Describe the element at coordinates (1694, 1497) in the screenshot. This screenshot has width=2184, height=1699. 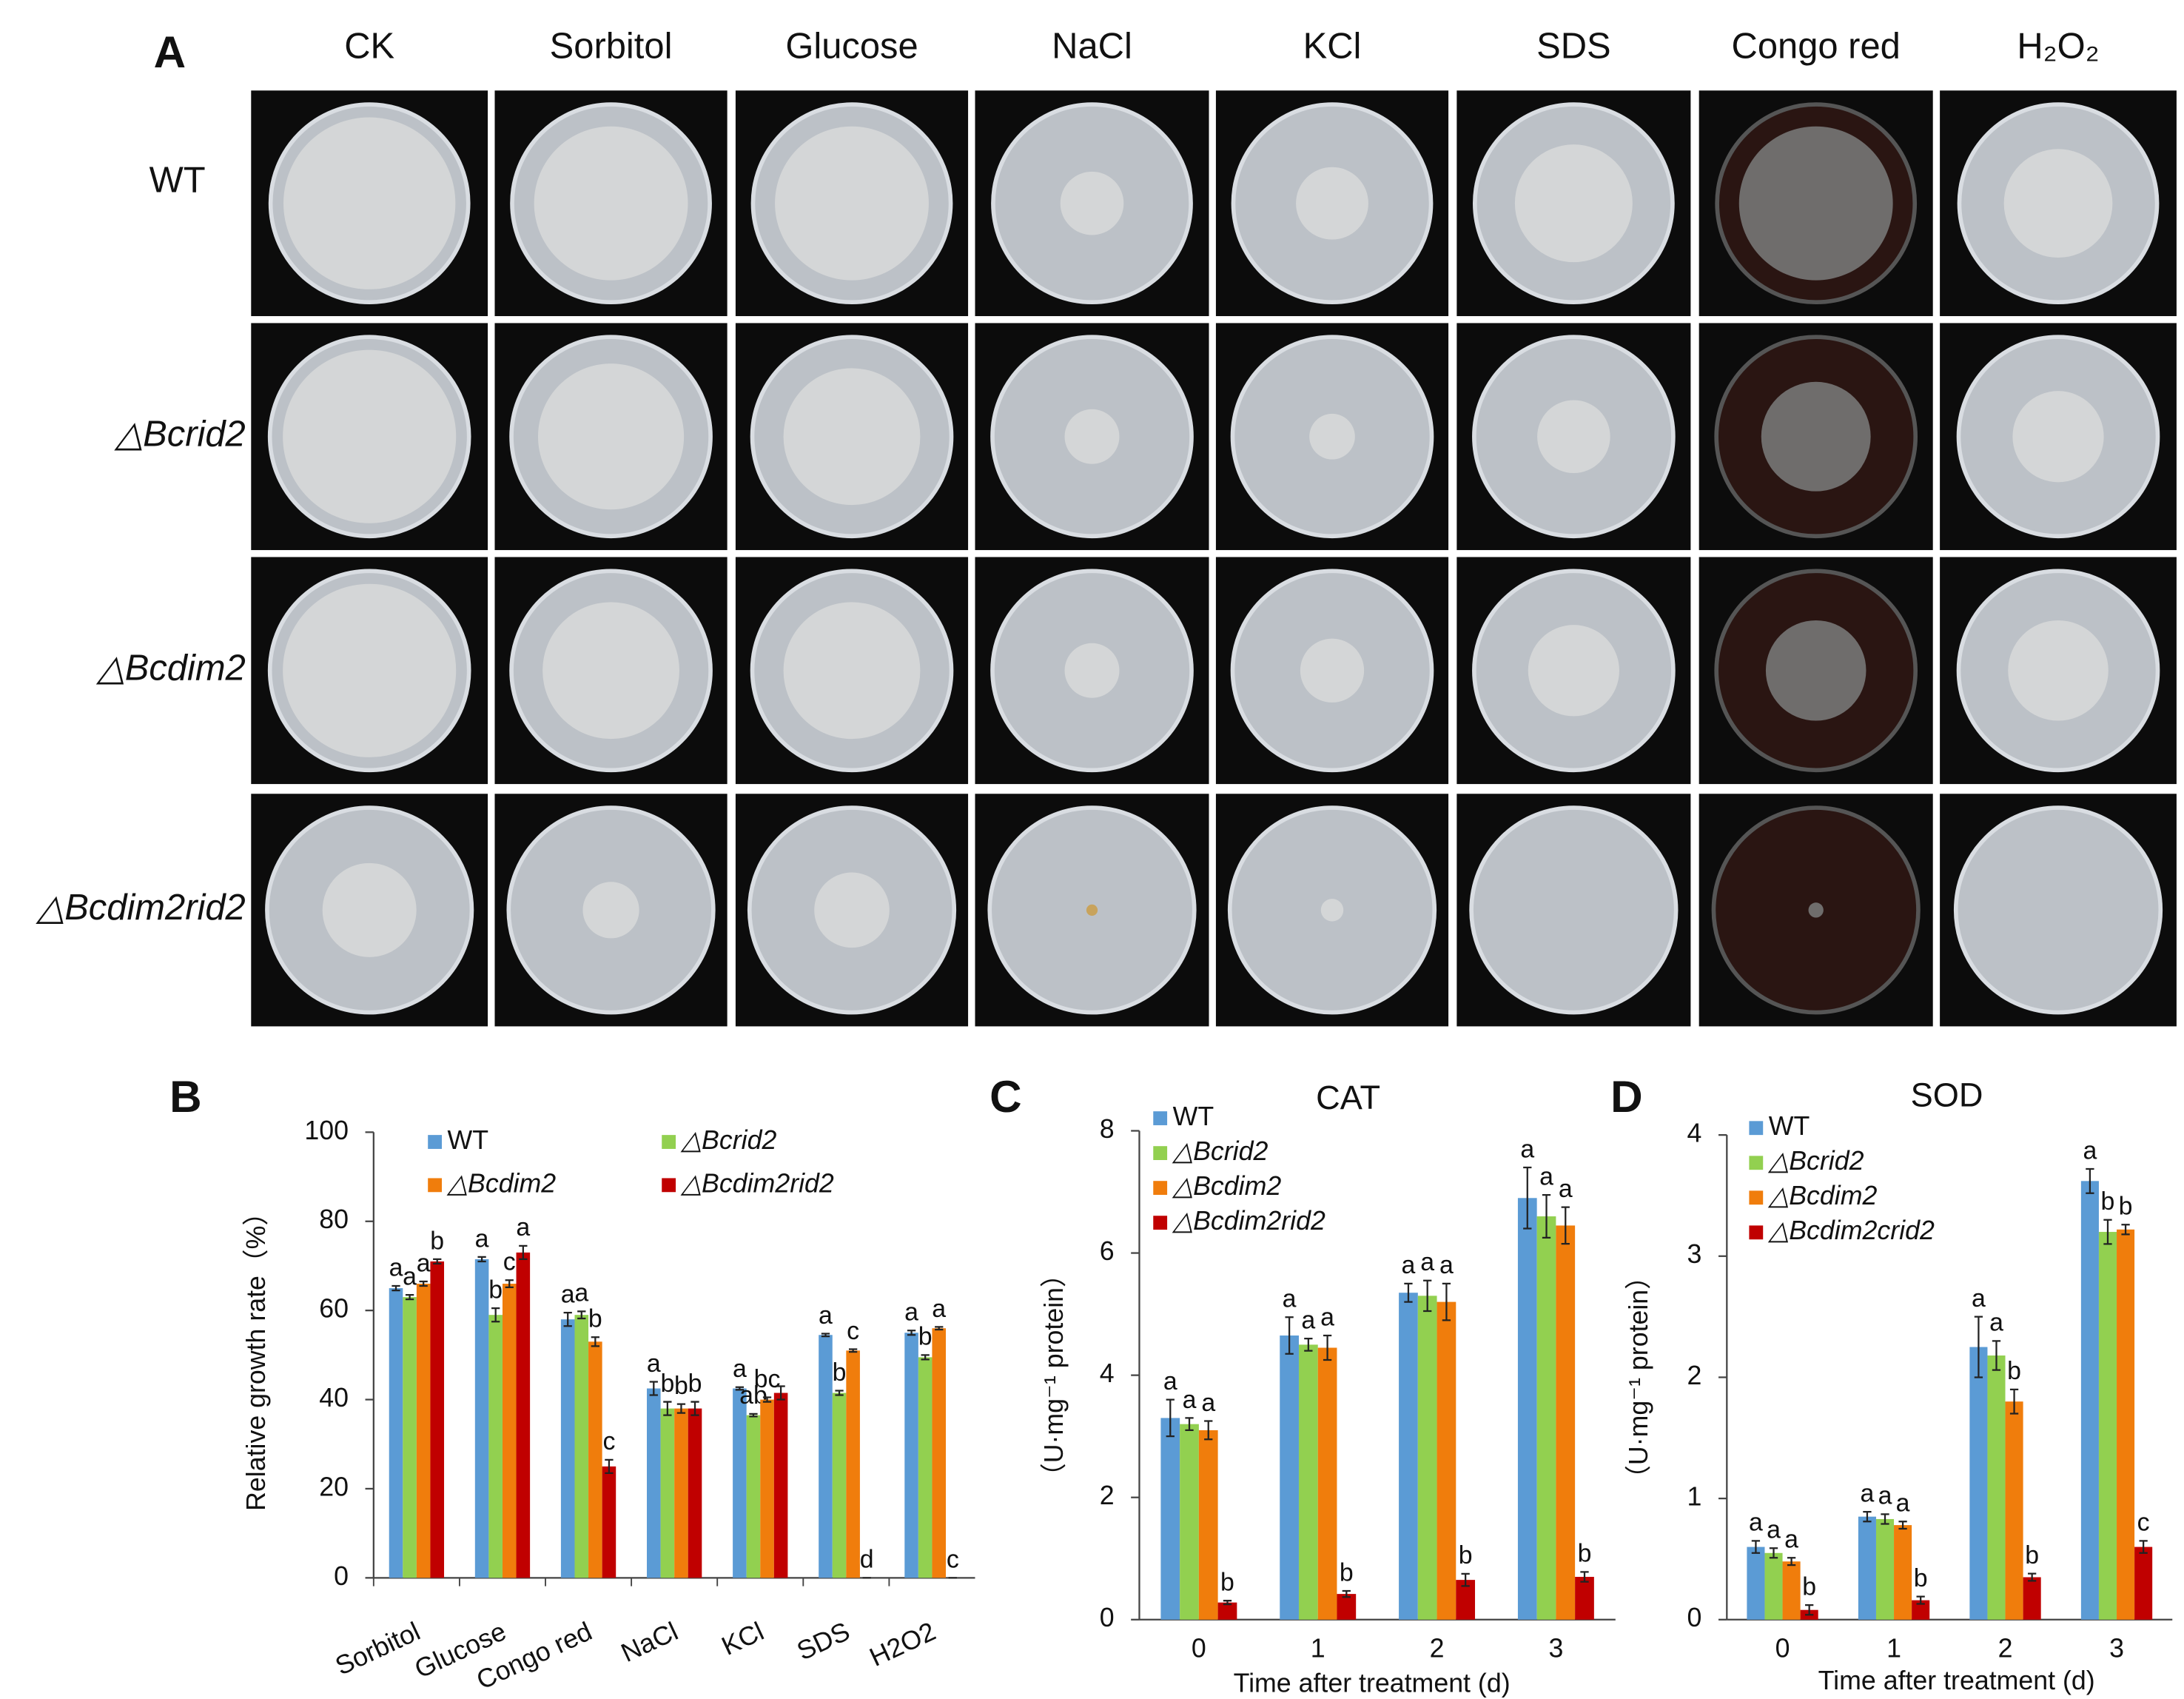
I see `y-tick-label: 1` at that location.